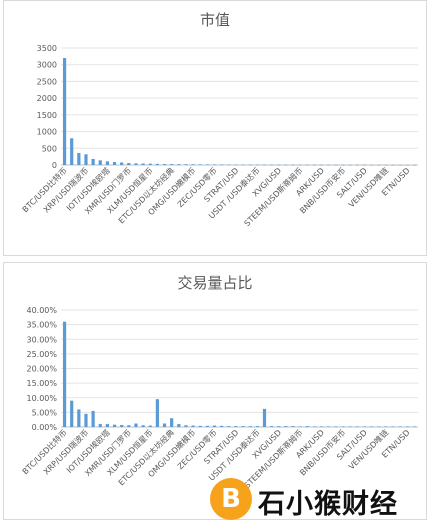 Image resolution: width=430 pixels, height=523 pixels. I want to click on y-tick-label: 30.00%, so click(41, 339).